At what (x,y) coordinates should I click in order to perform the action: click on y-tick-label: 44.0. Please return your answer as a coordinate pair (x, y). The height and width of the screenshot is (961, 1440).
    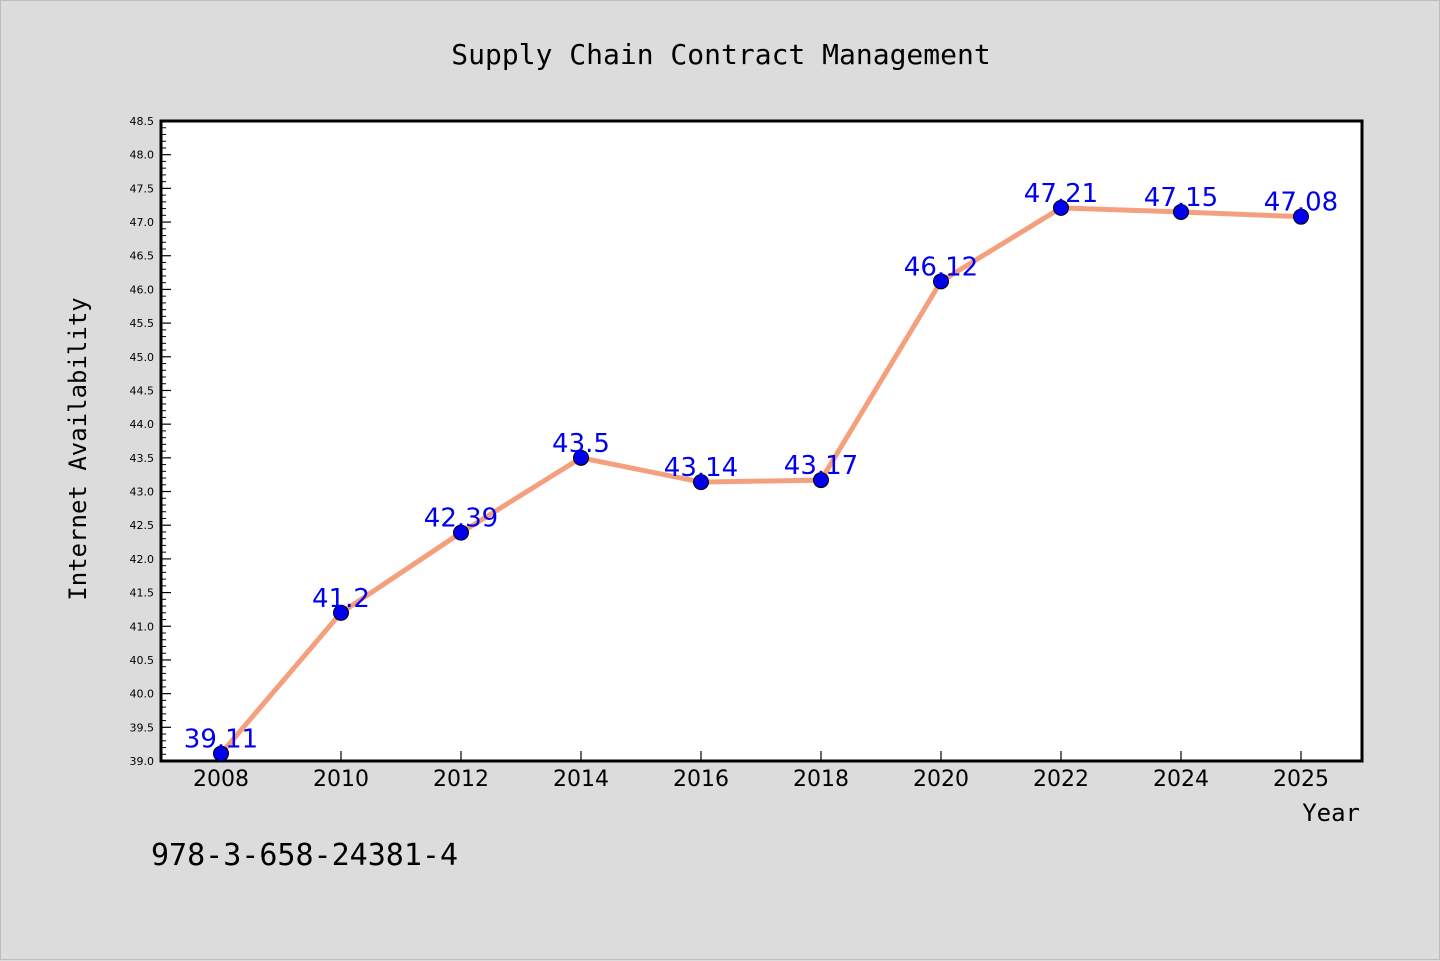
    Looking at the image, I should click on (142, 424).